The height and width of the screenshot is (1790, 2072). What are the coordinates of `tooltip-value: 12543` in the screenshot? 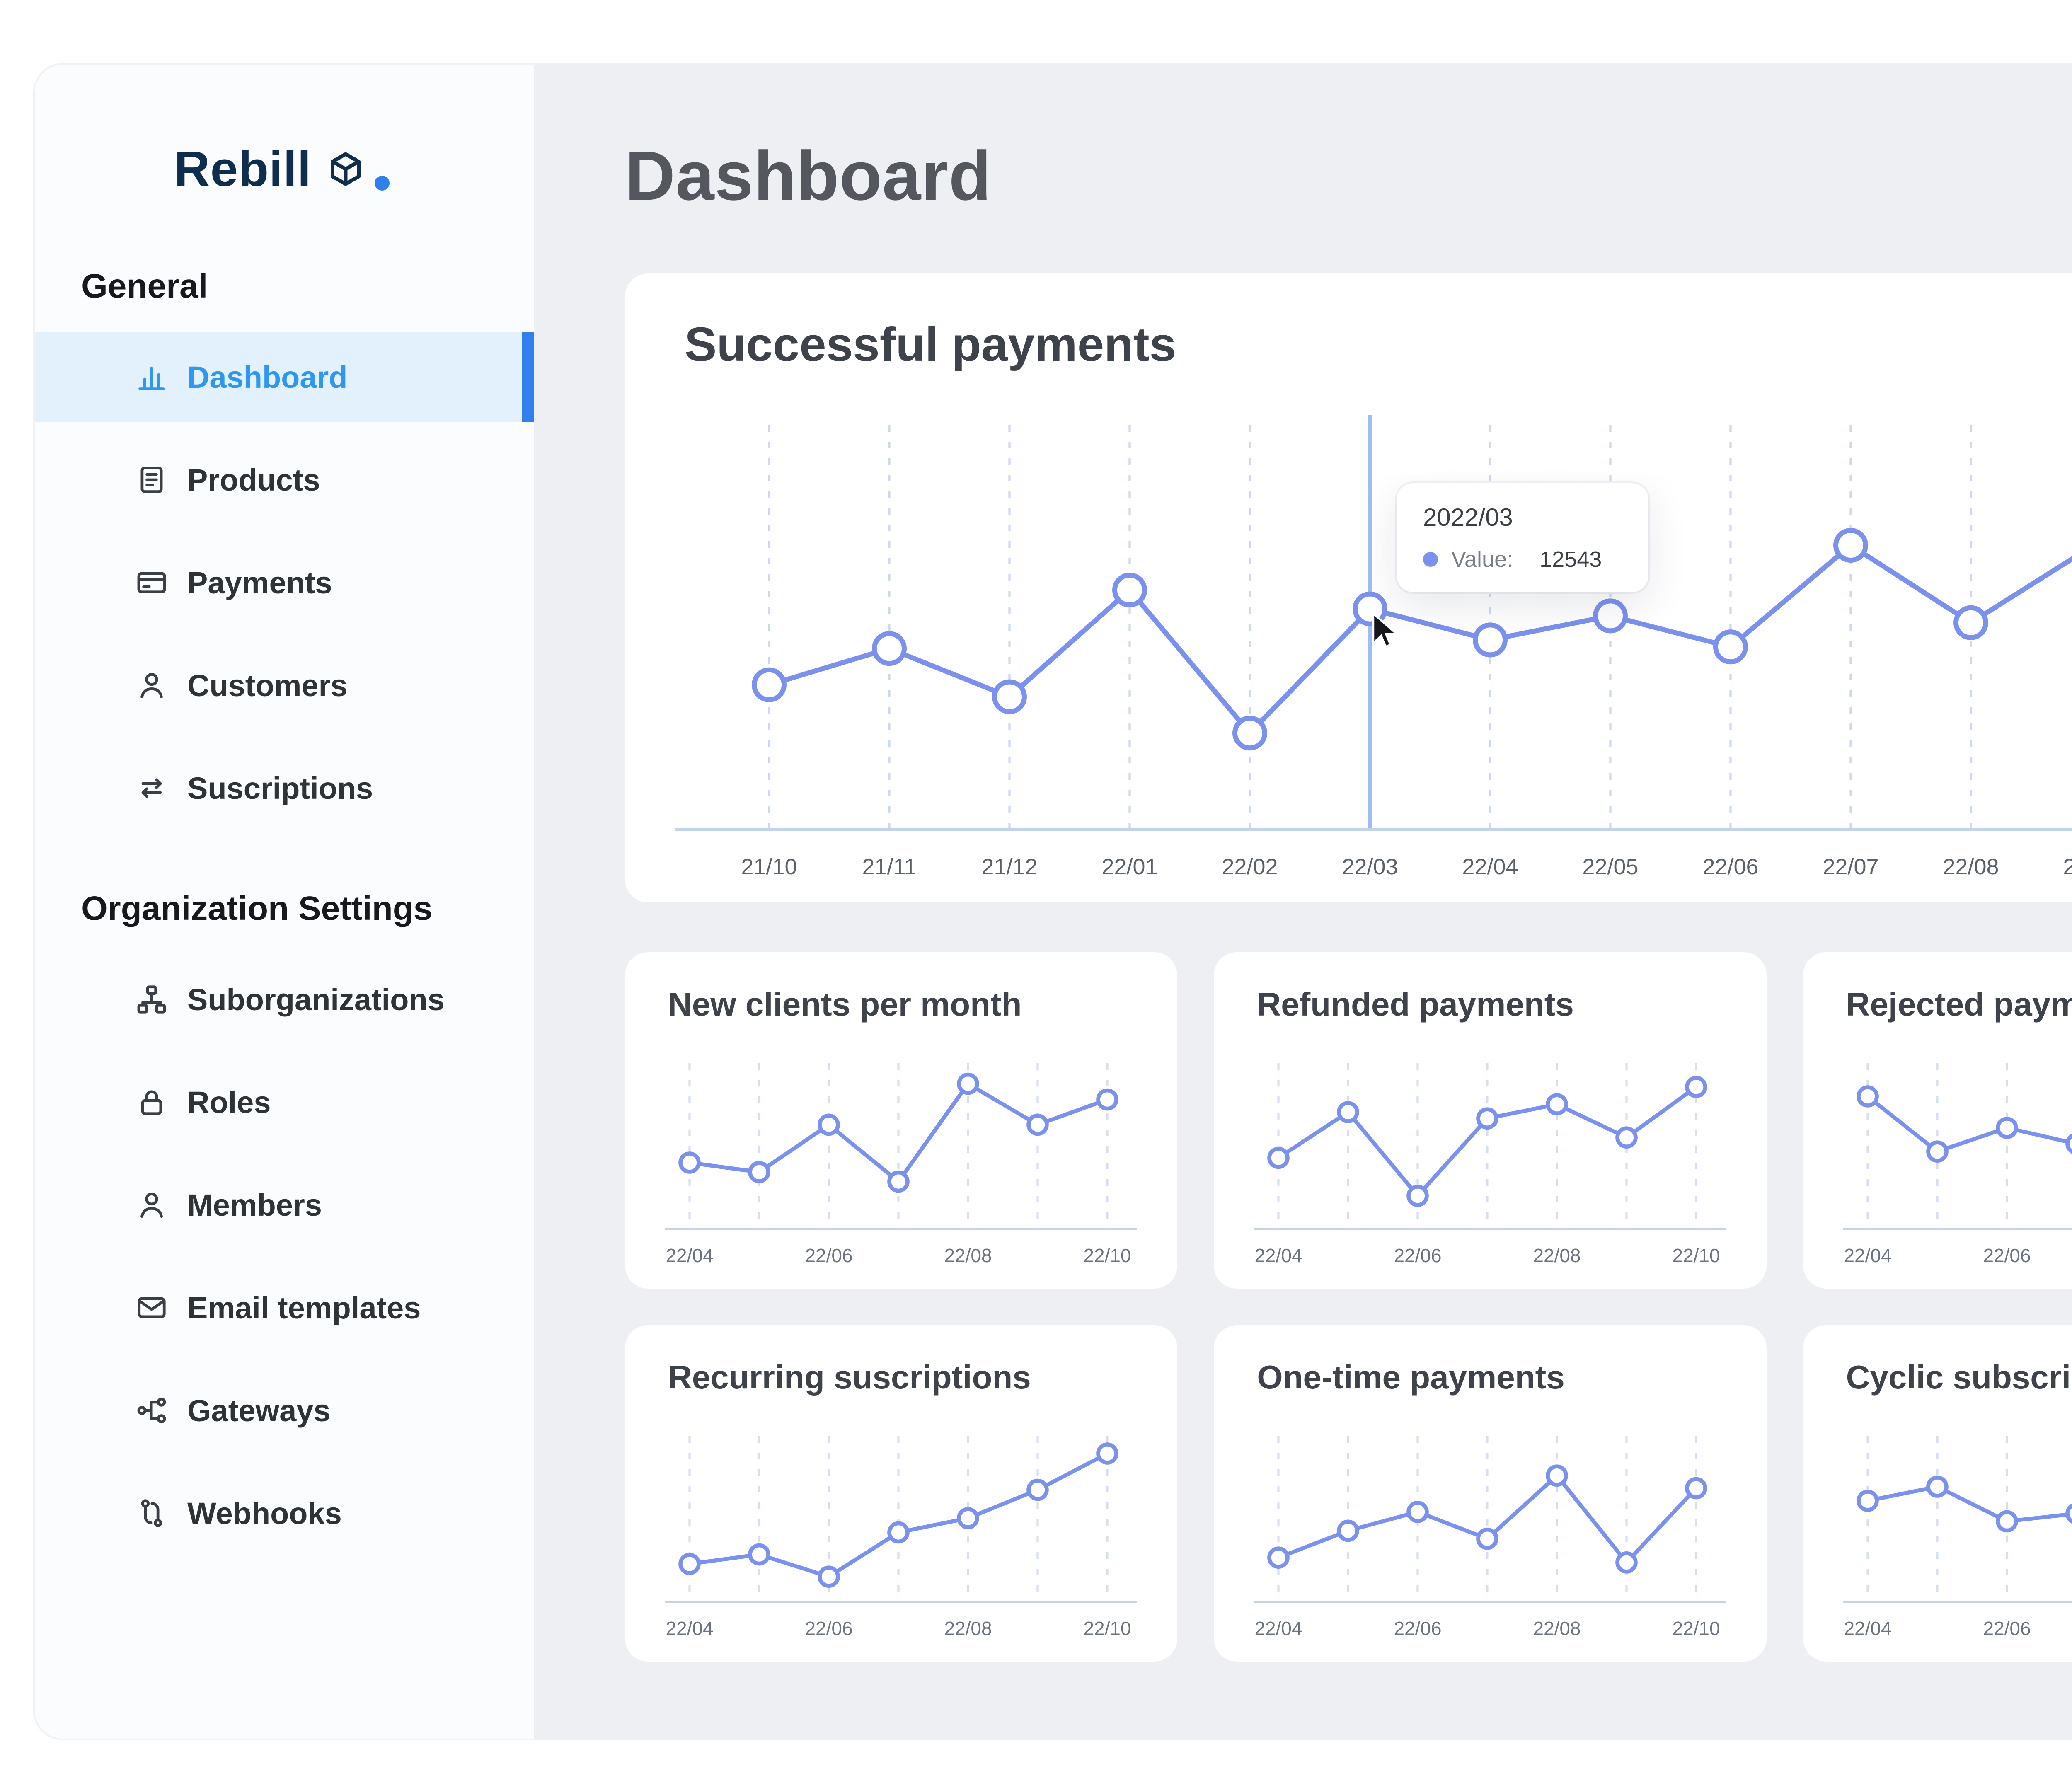 It's located at (1570, 560).